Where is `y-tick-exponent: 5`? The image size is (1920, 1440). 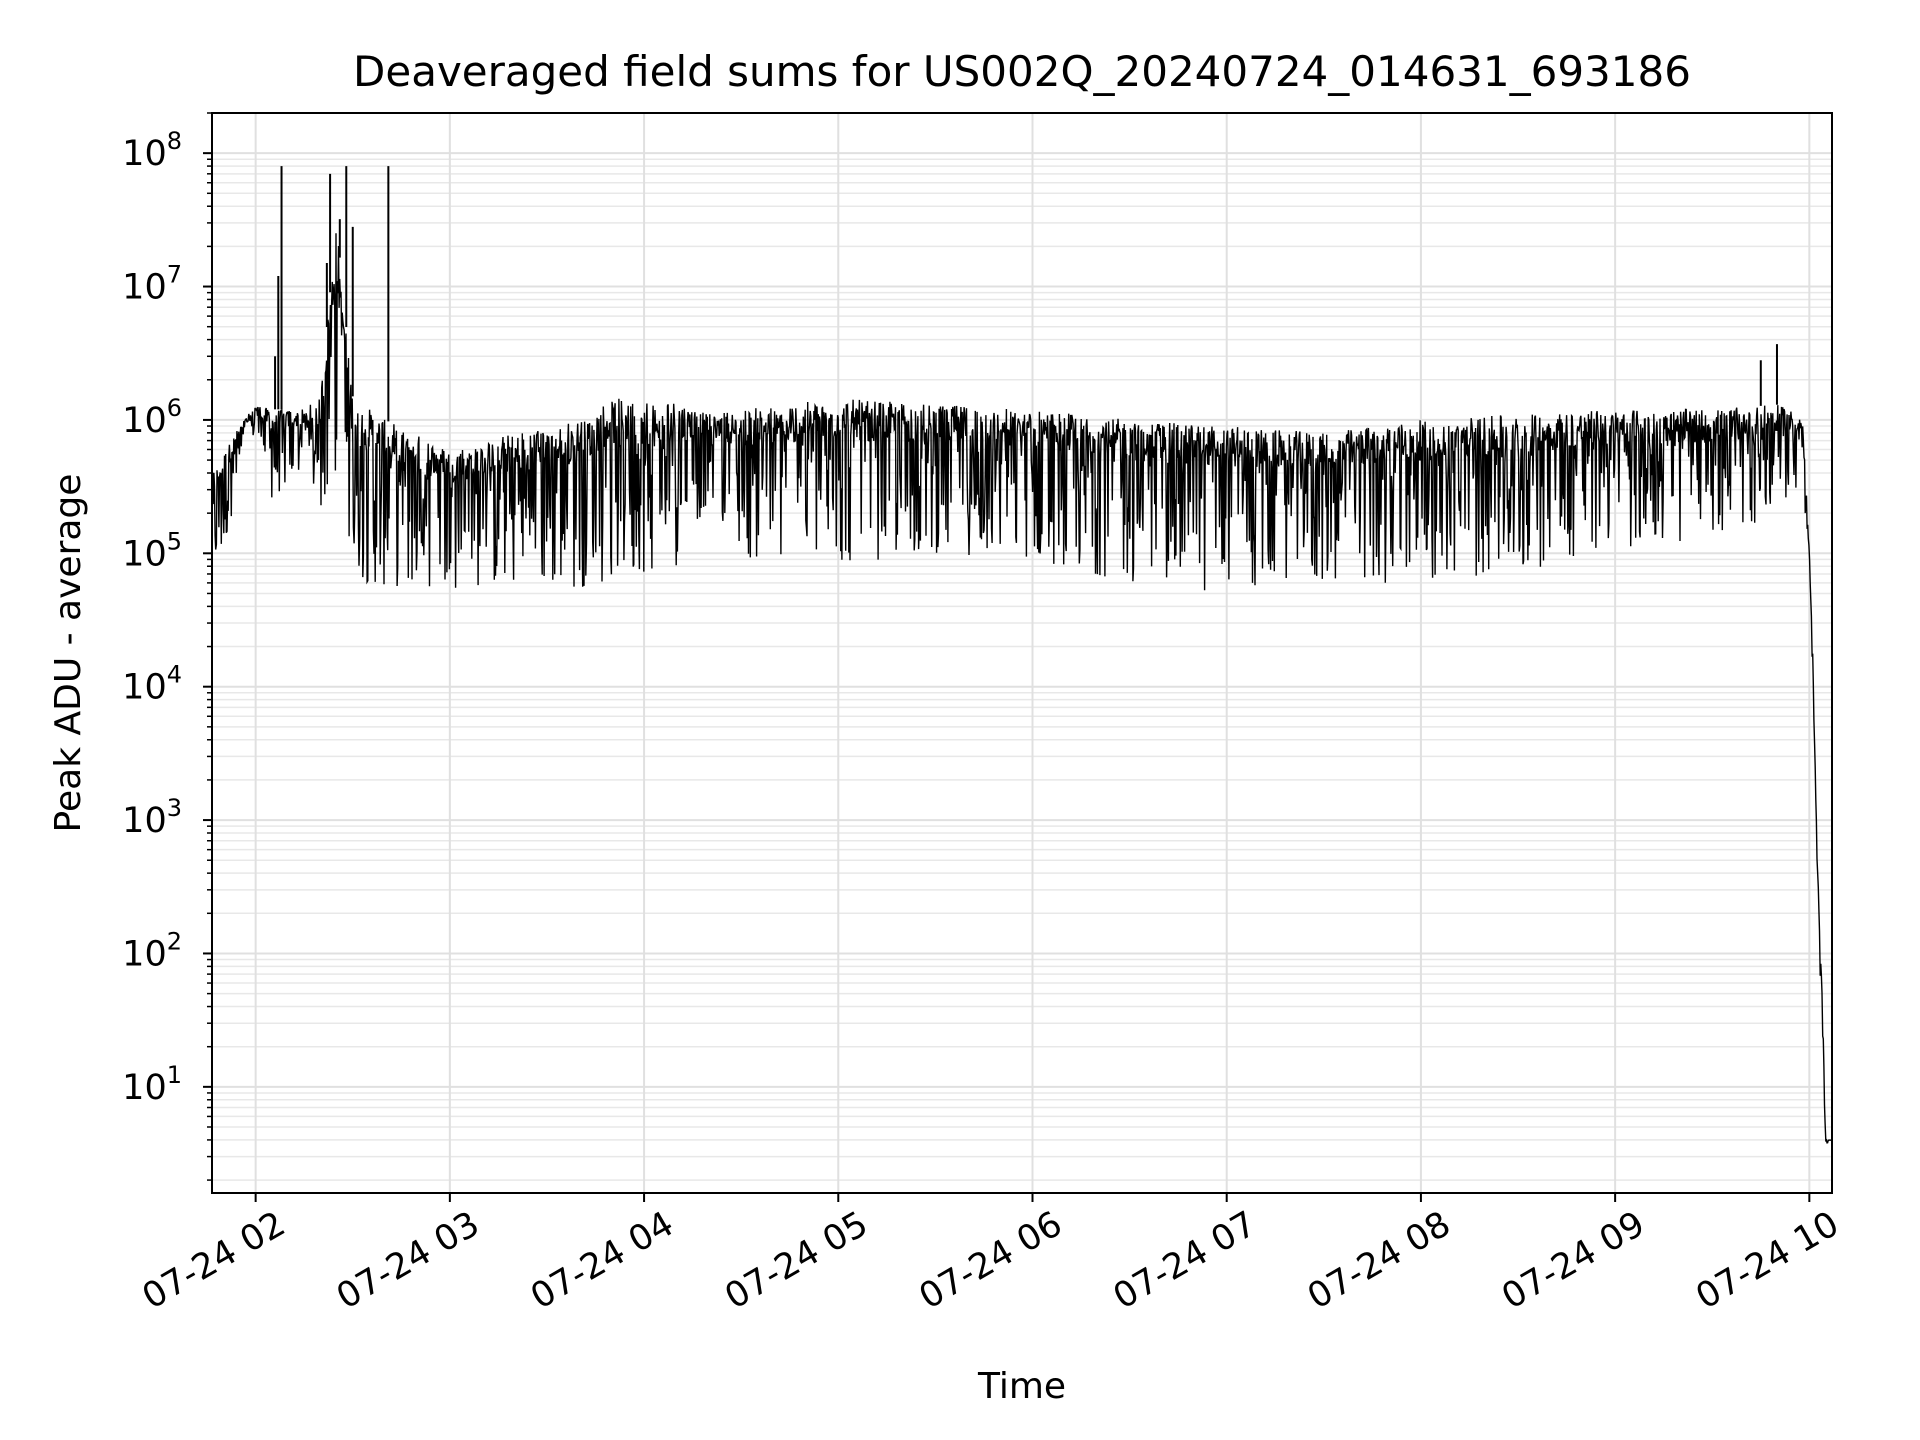
y-tick-exponent: 5 is located at coordinates (174, 541).